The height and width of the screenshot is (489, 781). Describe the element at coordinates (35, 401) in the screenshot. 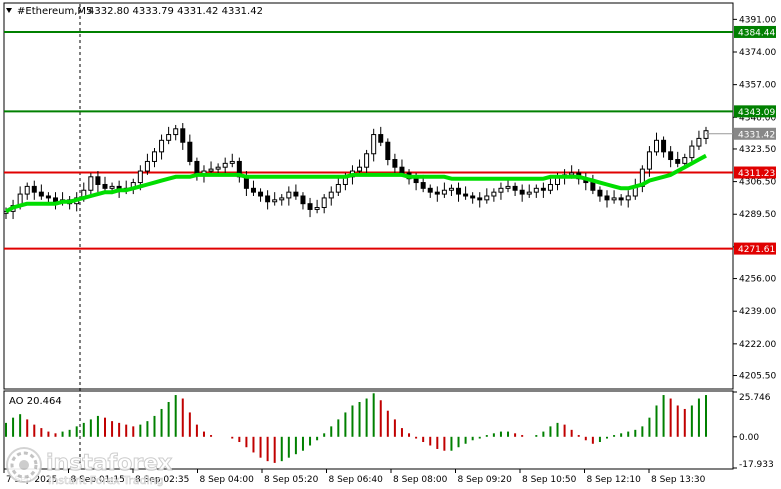

I see `ao-title: AO 20.464` at that location.